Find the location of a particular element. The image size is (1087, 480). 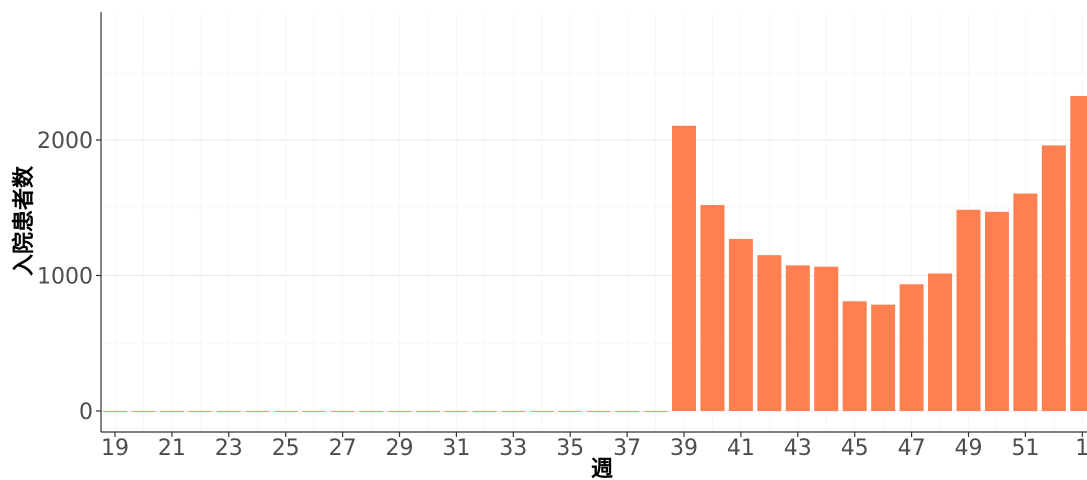

x-tick-label: 35 is located at coordinates (570, 448).